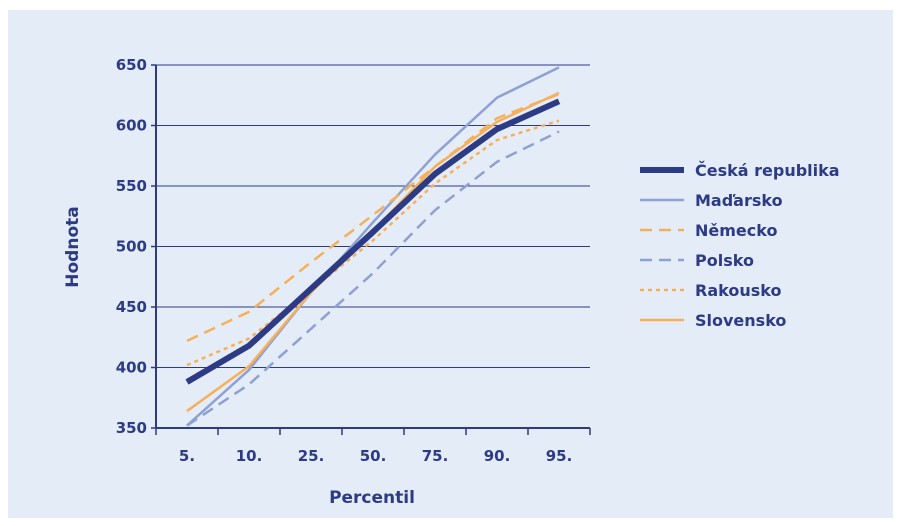  What do you see at coordinates (372, 498) in the screenshot?
I see `x-axis-title: Percentil` at bounding box center [372, 498].